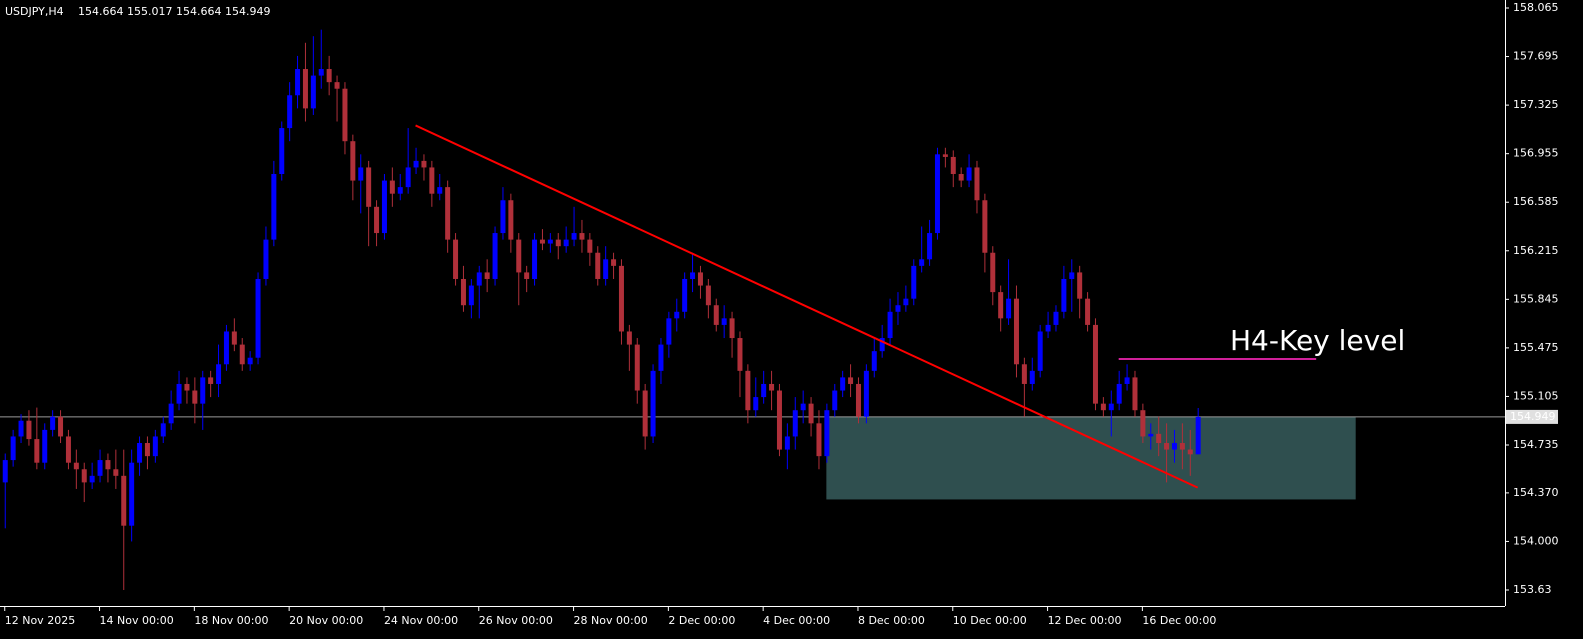 This screenshot has height=639, width=1583. What do you see at coordinates (101, 11) in the screenshot?
I see `last-open: 154.664` at bounding box center [101, 11].